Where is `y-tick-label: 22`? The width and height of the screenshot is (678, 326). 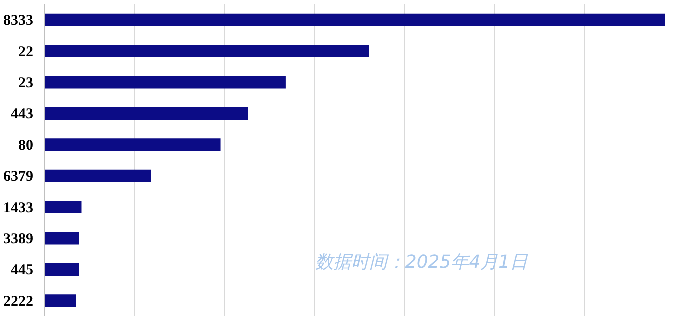 y-tick-label: 22 is located at coordinates (26, 52).